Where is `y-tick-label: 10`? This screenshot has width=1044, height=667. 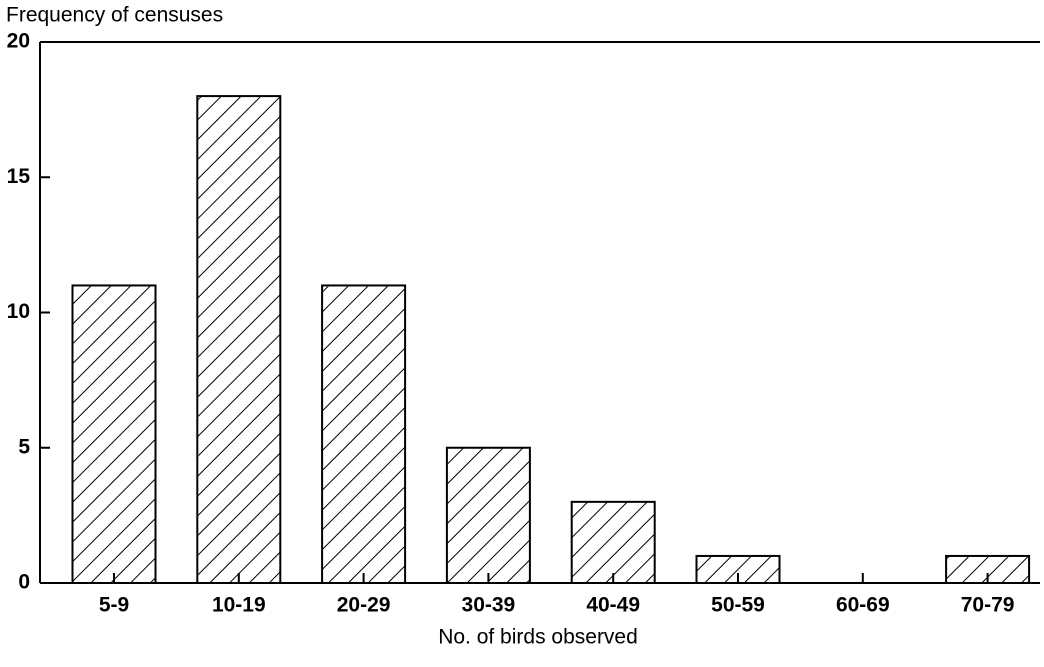 y-tick-label: 10 is located at coordinates (18, 311).